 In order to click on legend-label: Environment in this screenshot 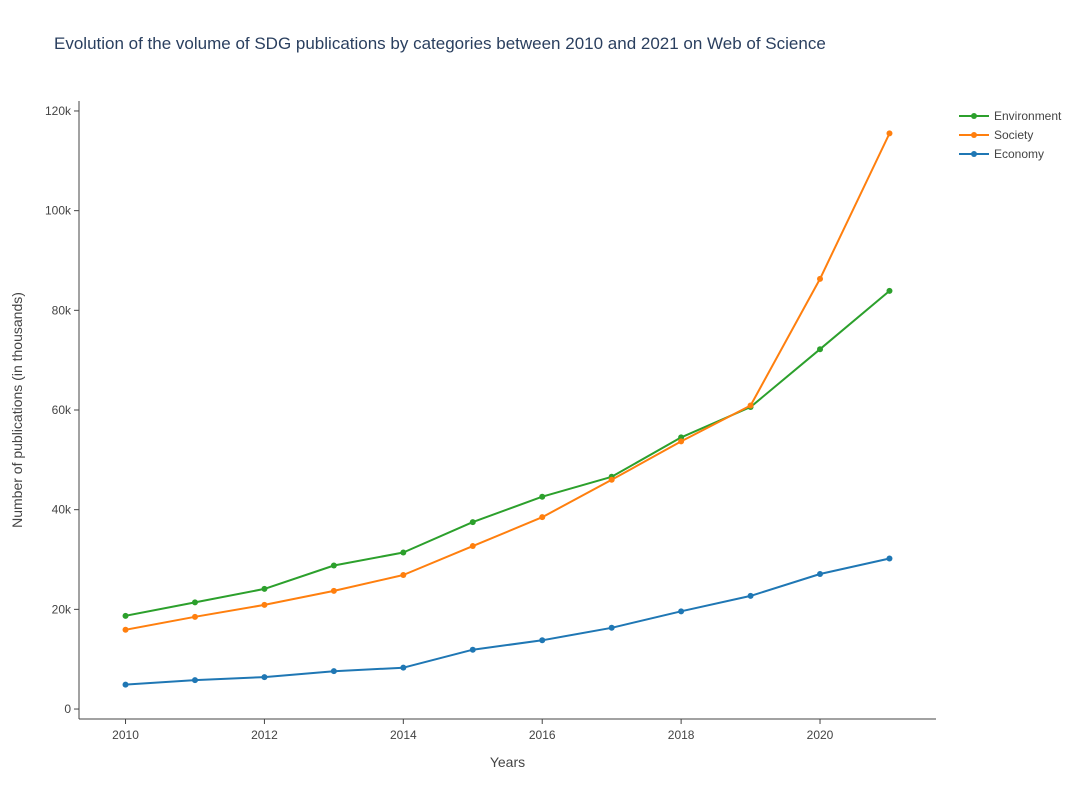, I will do `click(1028, 115)`.